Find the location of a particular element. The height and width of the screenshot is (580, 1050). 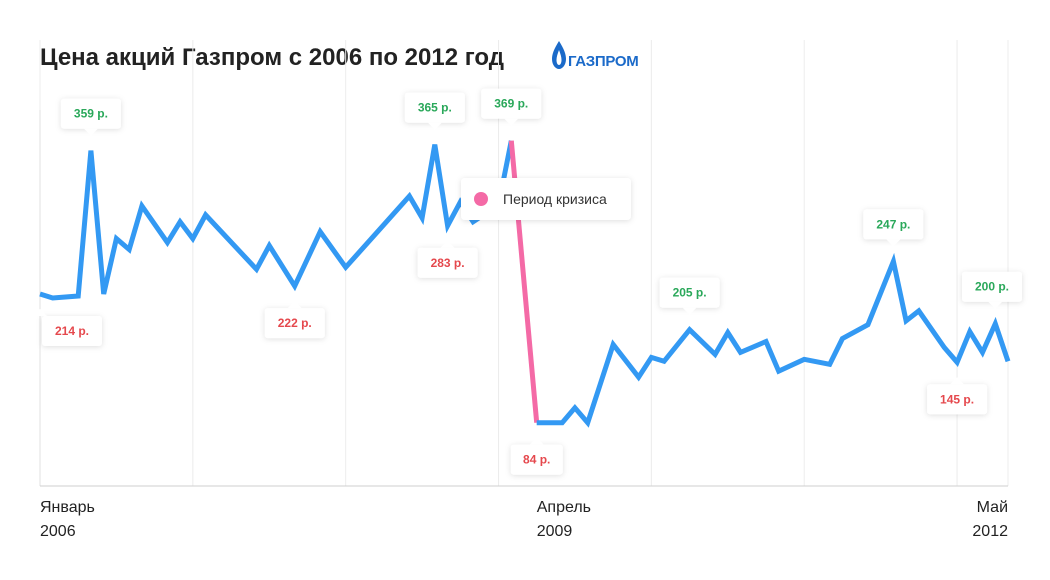

data-label-low: 145 р. is located at coordinates (957, 396).